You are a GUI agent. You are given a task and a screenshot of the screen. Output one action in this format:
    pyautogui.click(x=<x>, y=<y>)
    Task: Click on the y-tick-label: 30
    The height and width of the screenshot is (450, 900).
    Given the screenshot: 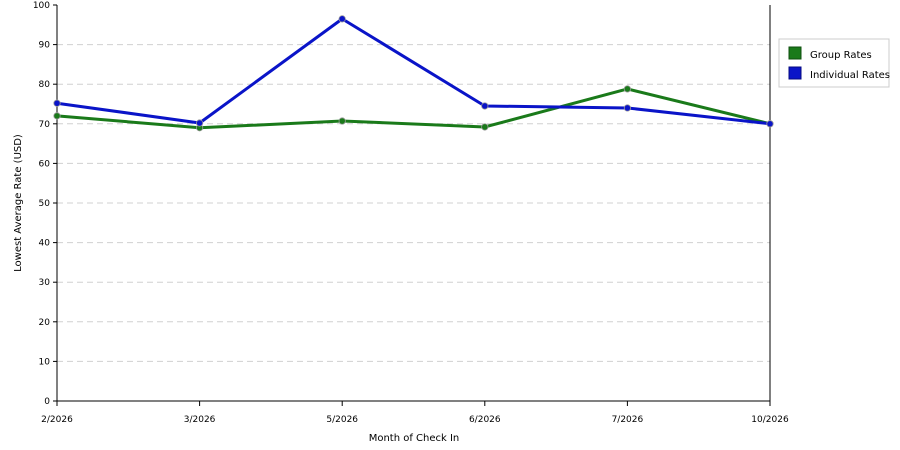 What is the action you would take?
    pyautogui.click(x=45, y=283)
    